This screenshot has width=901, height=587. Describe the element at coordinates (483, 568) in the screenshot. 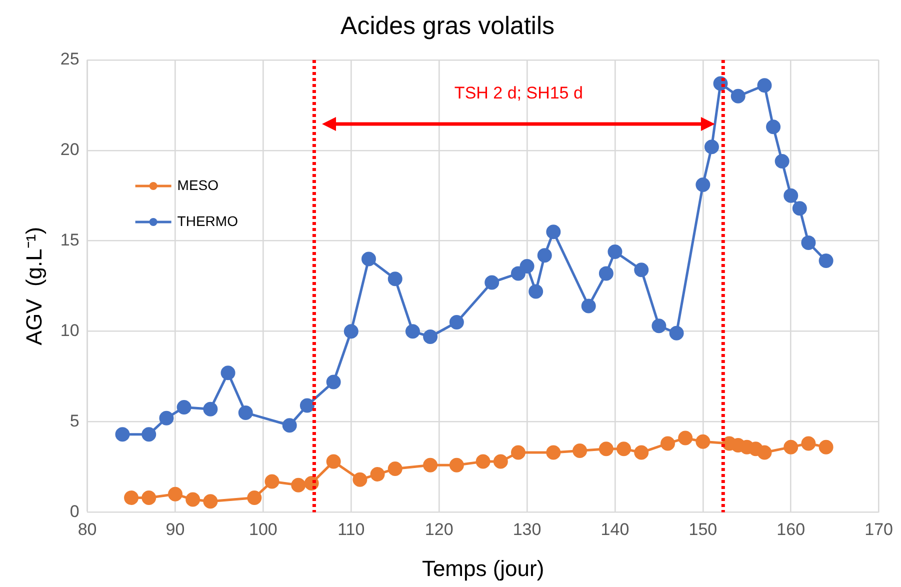

I see `x-axis-title: Temps (jour)` at that location.